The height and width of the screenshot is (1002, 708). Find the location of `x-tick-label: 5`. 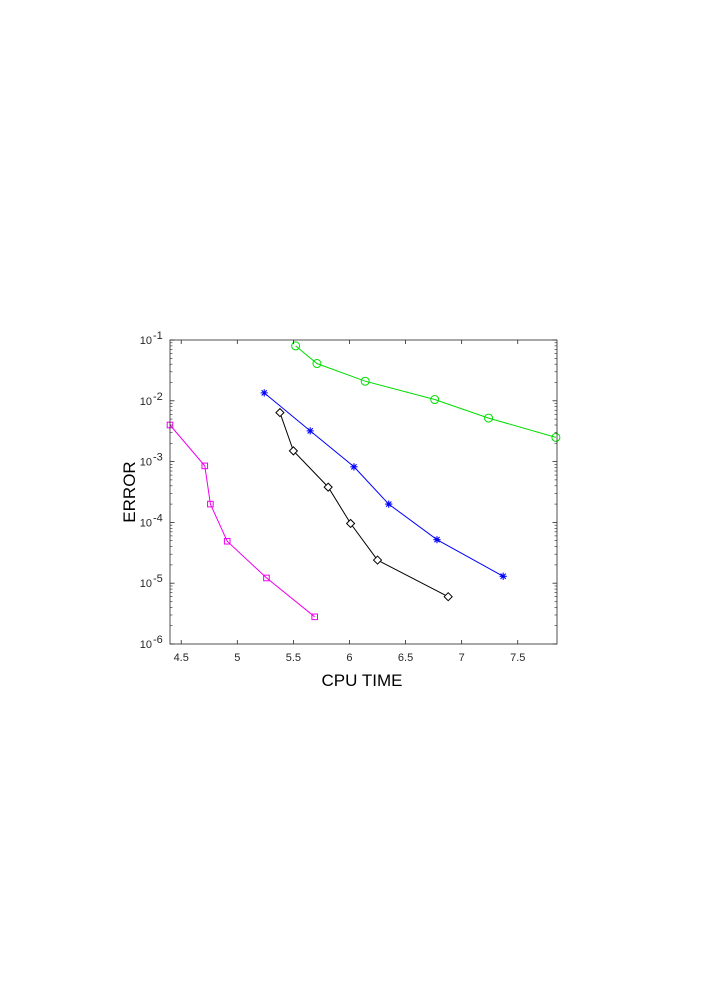

x-tick-label: 5 is located at coordinates (237, 658).